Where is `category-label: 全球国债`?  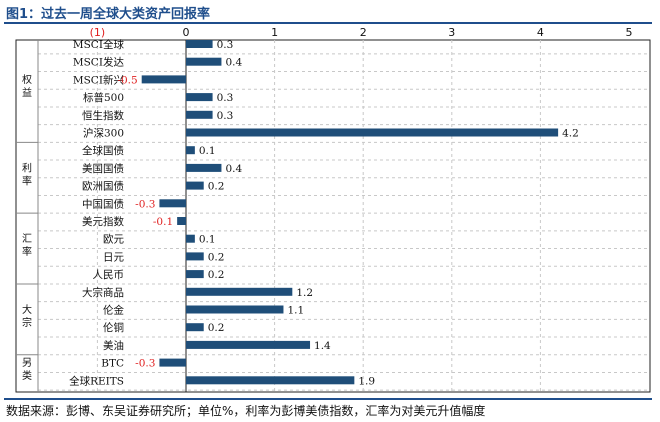 category-label: 全球国债 is located at coordinates (103, 150).